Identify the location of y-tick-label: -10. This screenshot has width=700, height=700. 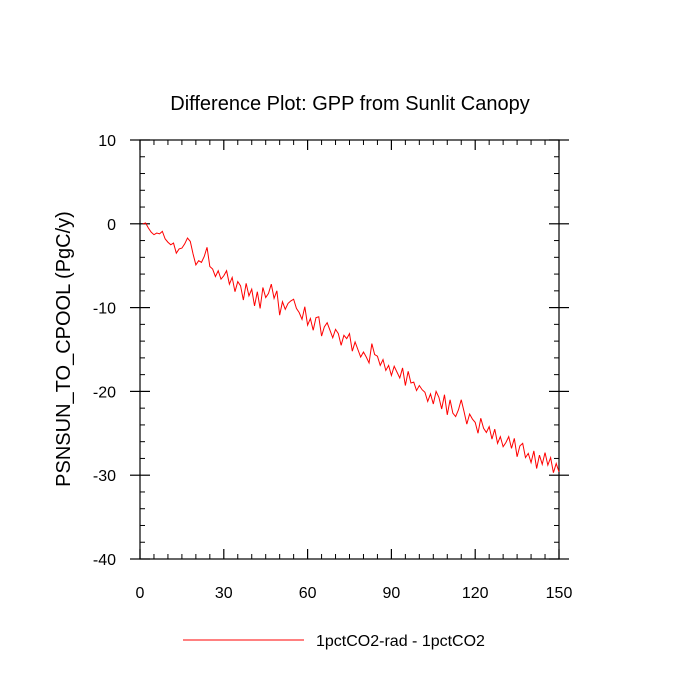
(104, 309).